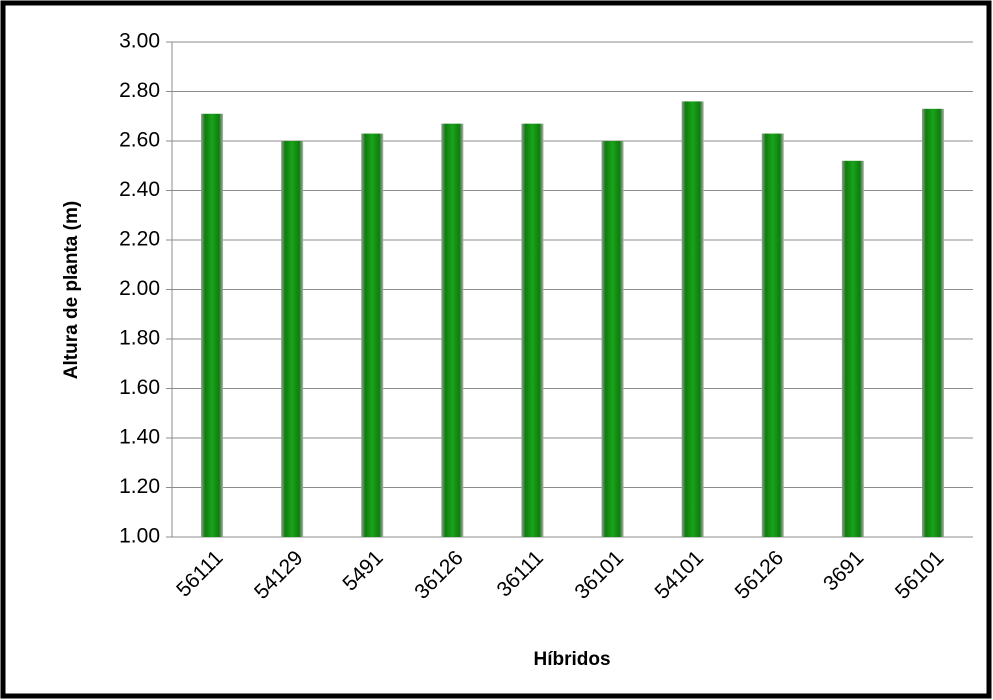 The width and height of the screenshot is (993, 700). What do you see at coordinates (71, 290) in the screenshot?
I see `y-axis-title: Altura de planta (m)` at bounding box center [71, 290].